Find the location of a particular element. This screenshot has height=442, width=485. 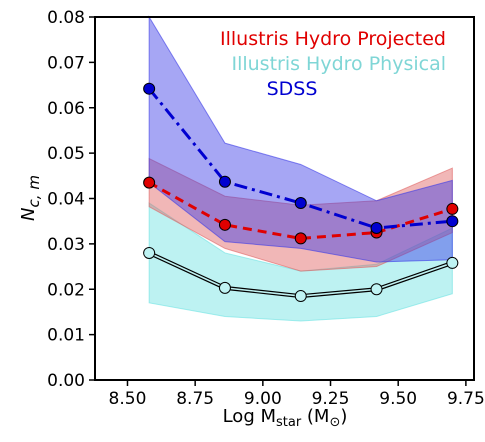

y-tick-label: 0.08 is located at coordinates (66, 18).